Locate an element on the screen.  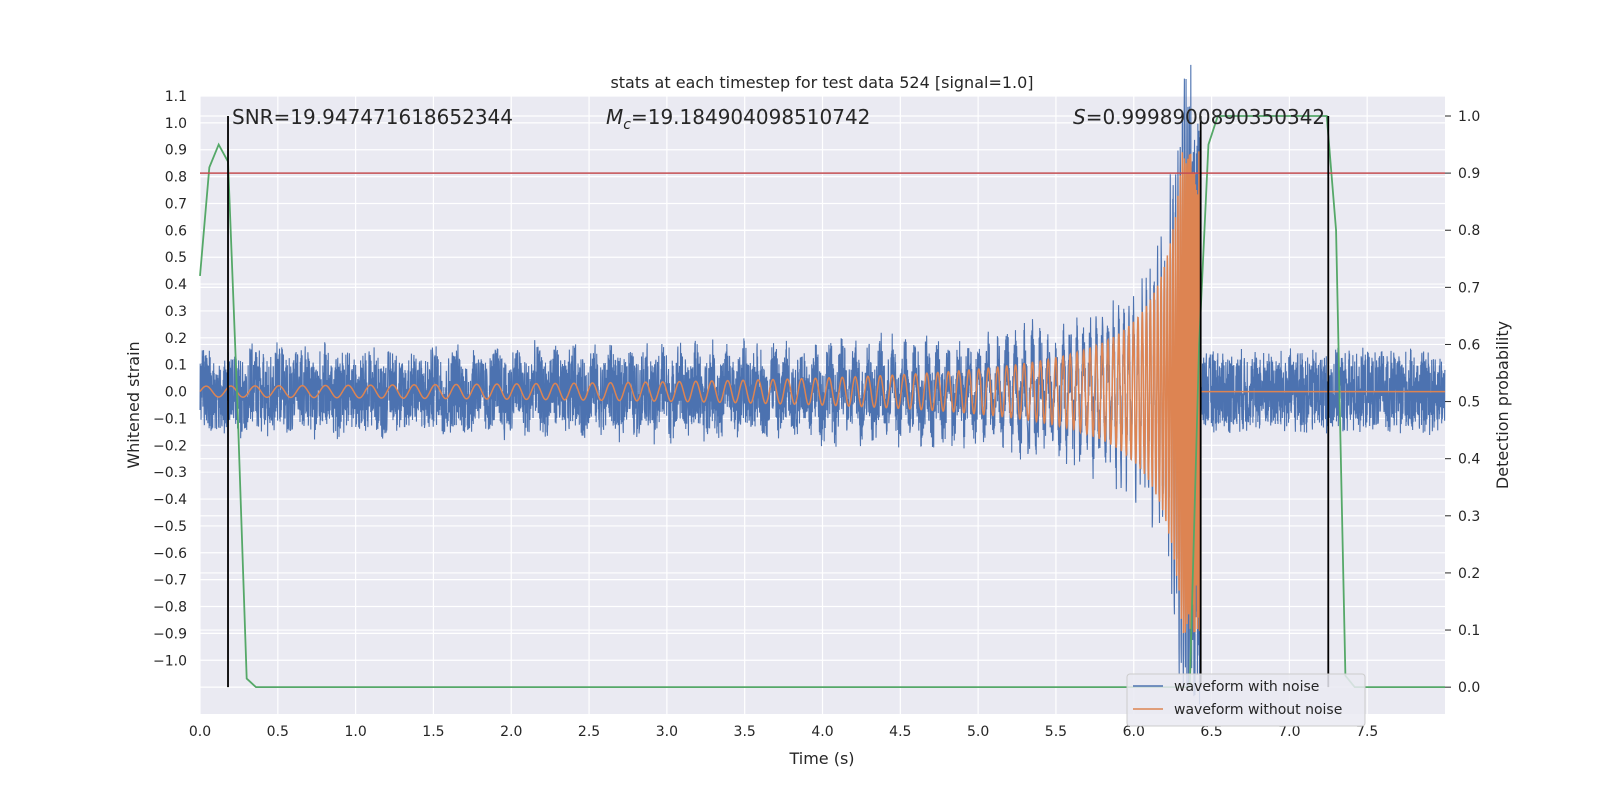
x-tick-label: 3.5 is located at coordinates (745, 732).